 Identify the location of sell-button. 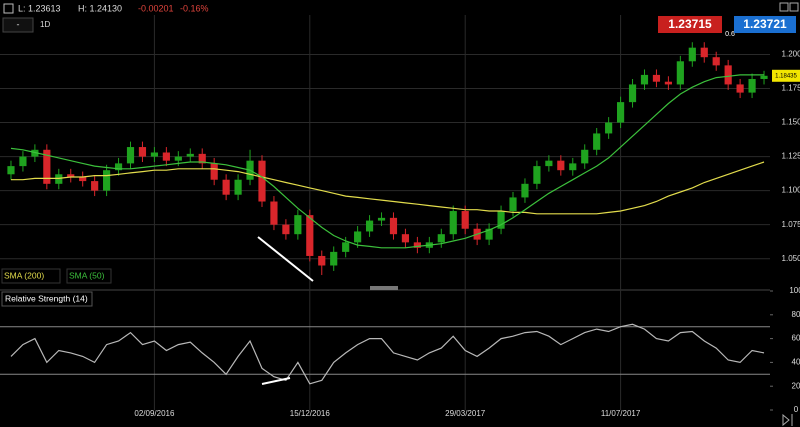
(690, 24).